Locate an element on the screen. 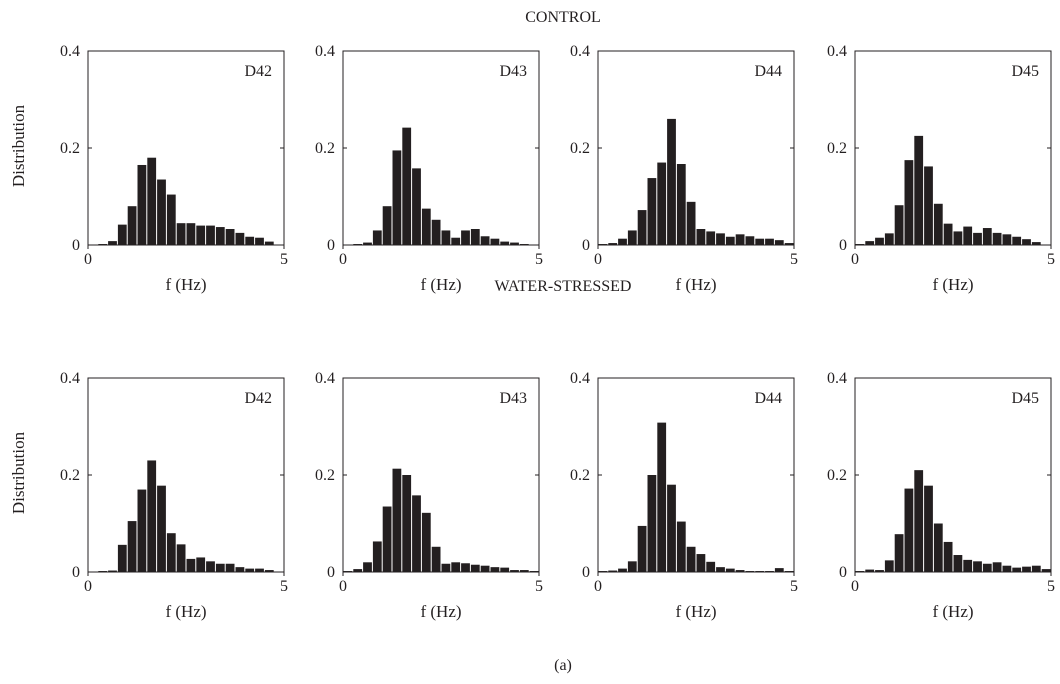 The height and width of the screenshot is (684, 1060). histogram-panel: 0 0.2 0.4 0 5 f (Hz) D43 is located at coordinates (429, 168).